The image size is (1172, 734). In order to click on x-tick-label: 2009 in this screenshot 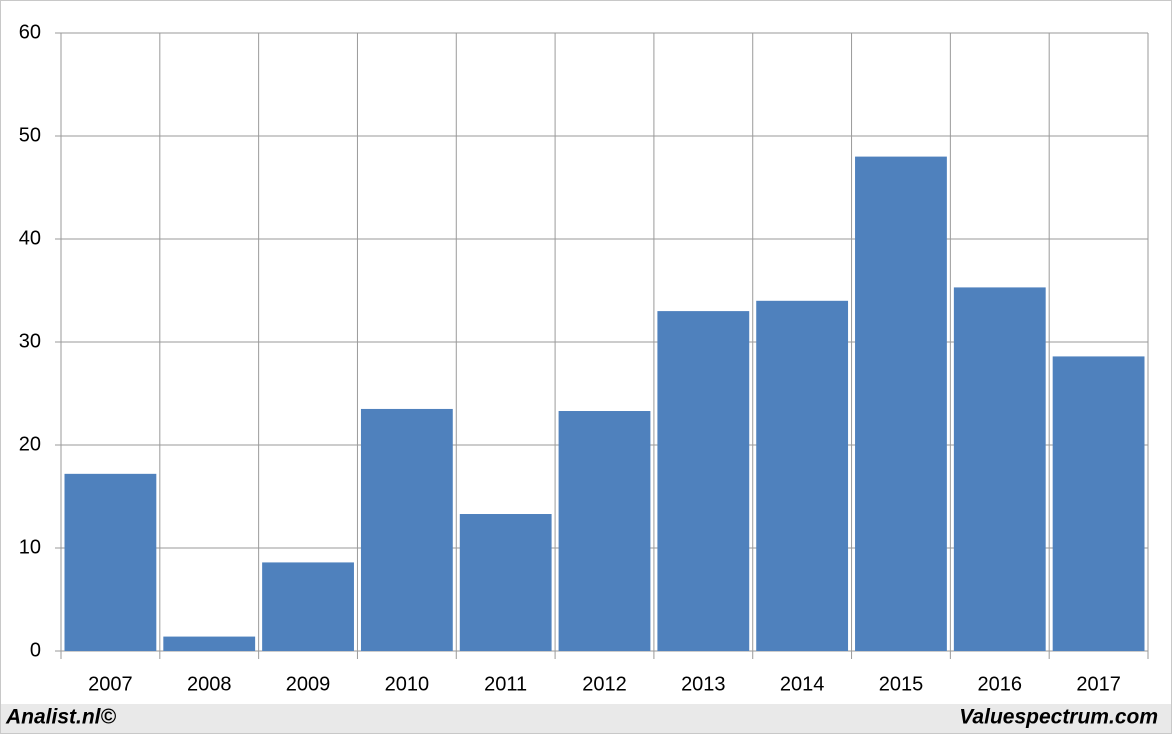, I will do `click(308, 684)`.